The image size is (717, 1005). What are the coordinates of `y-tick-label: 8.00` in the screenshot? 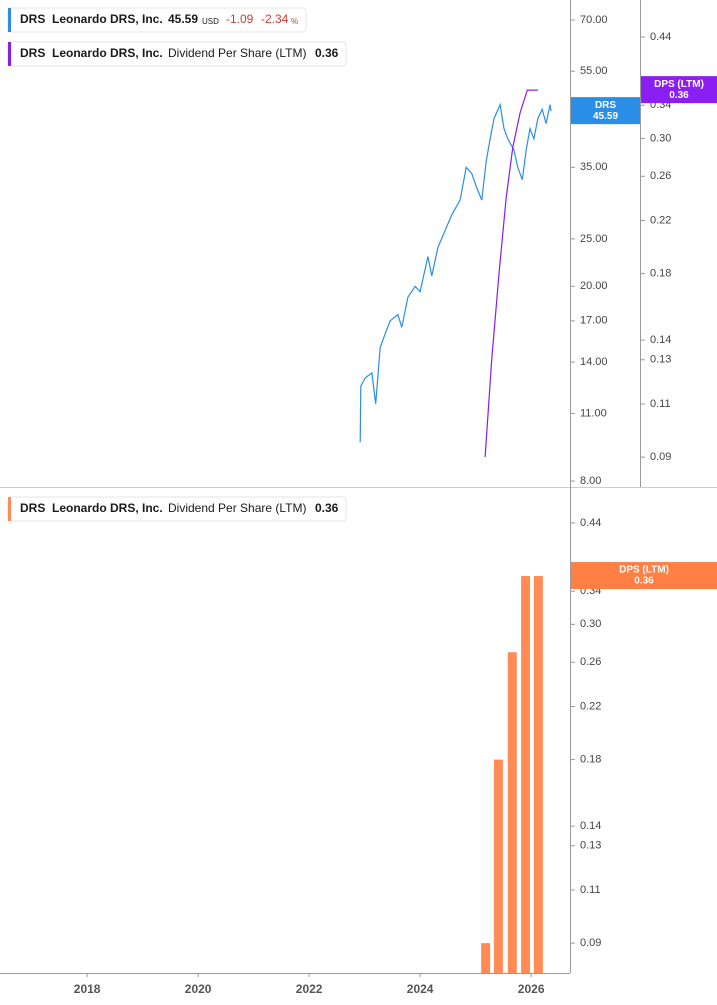 It's located at (590, 481).